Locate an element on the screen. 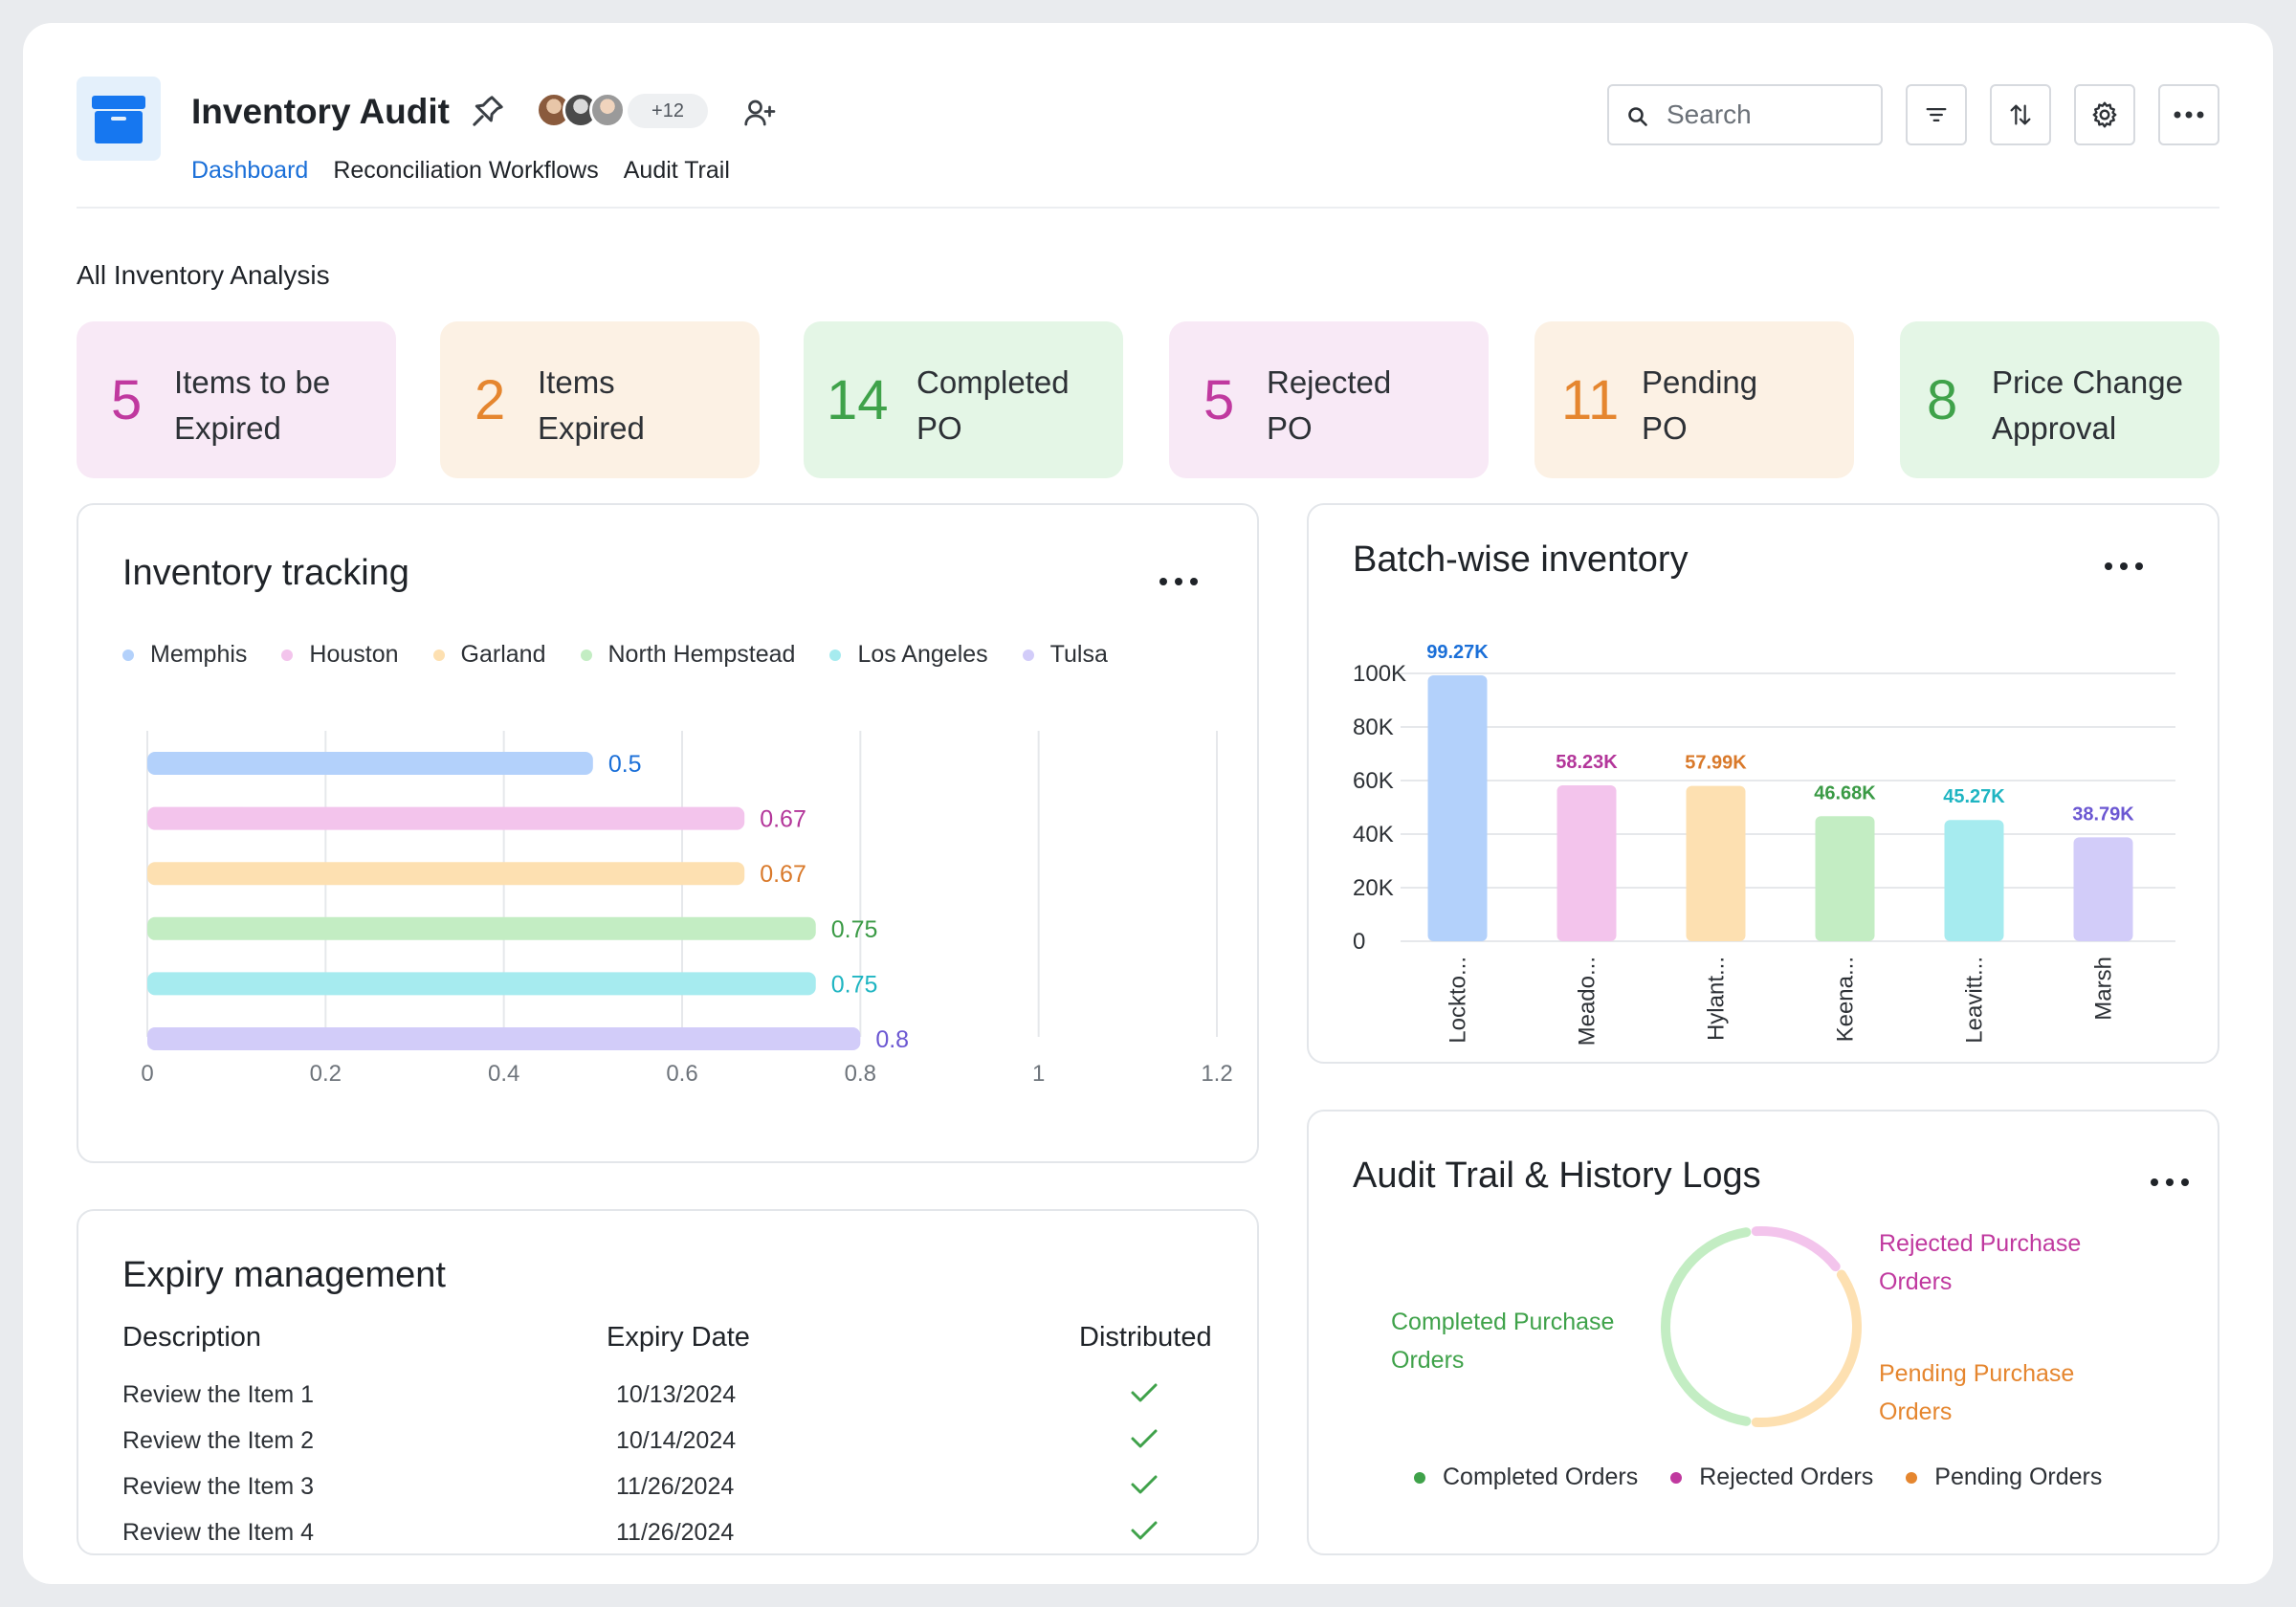 This screenshot has width=2296, height=1607. legend-label: Completed Orders is located at coordinates (1541, 1477).